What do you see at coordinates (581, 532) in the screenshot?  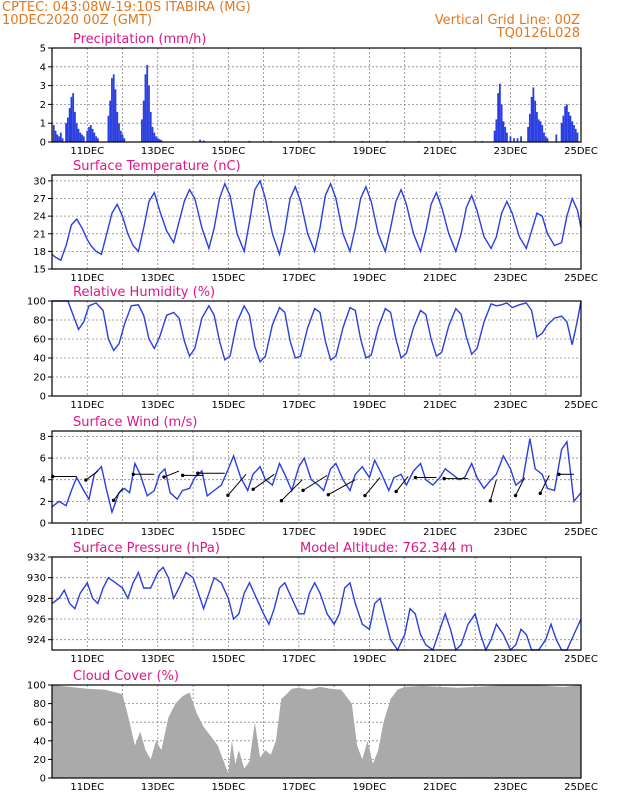 I see `x-tick-label: 25DEC` at bounding box center [581, 532].